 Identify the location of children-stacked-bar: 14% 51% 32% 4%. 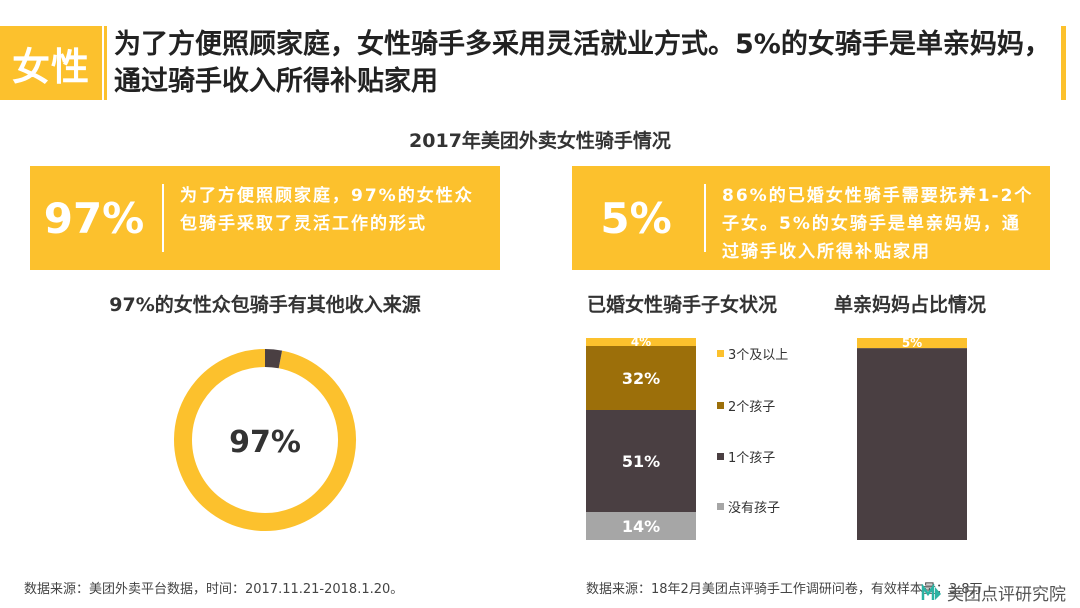
(641, 439).